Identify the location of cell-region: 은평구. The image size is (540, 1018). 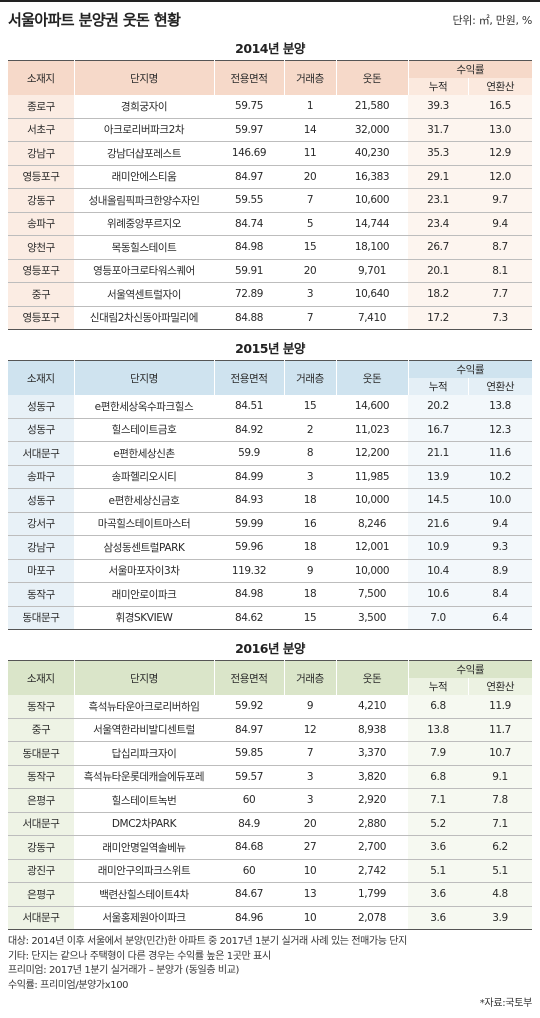
(41, 800).